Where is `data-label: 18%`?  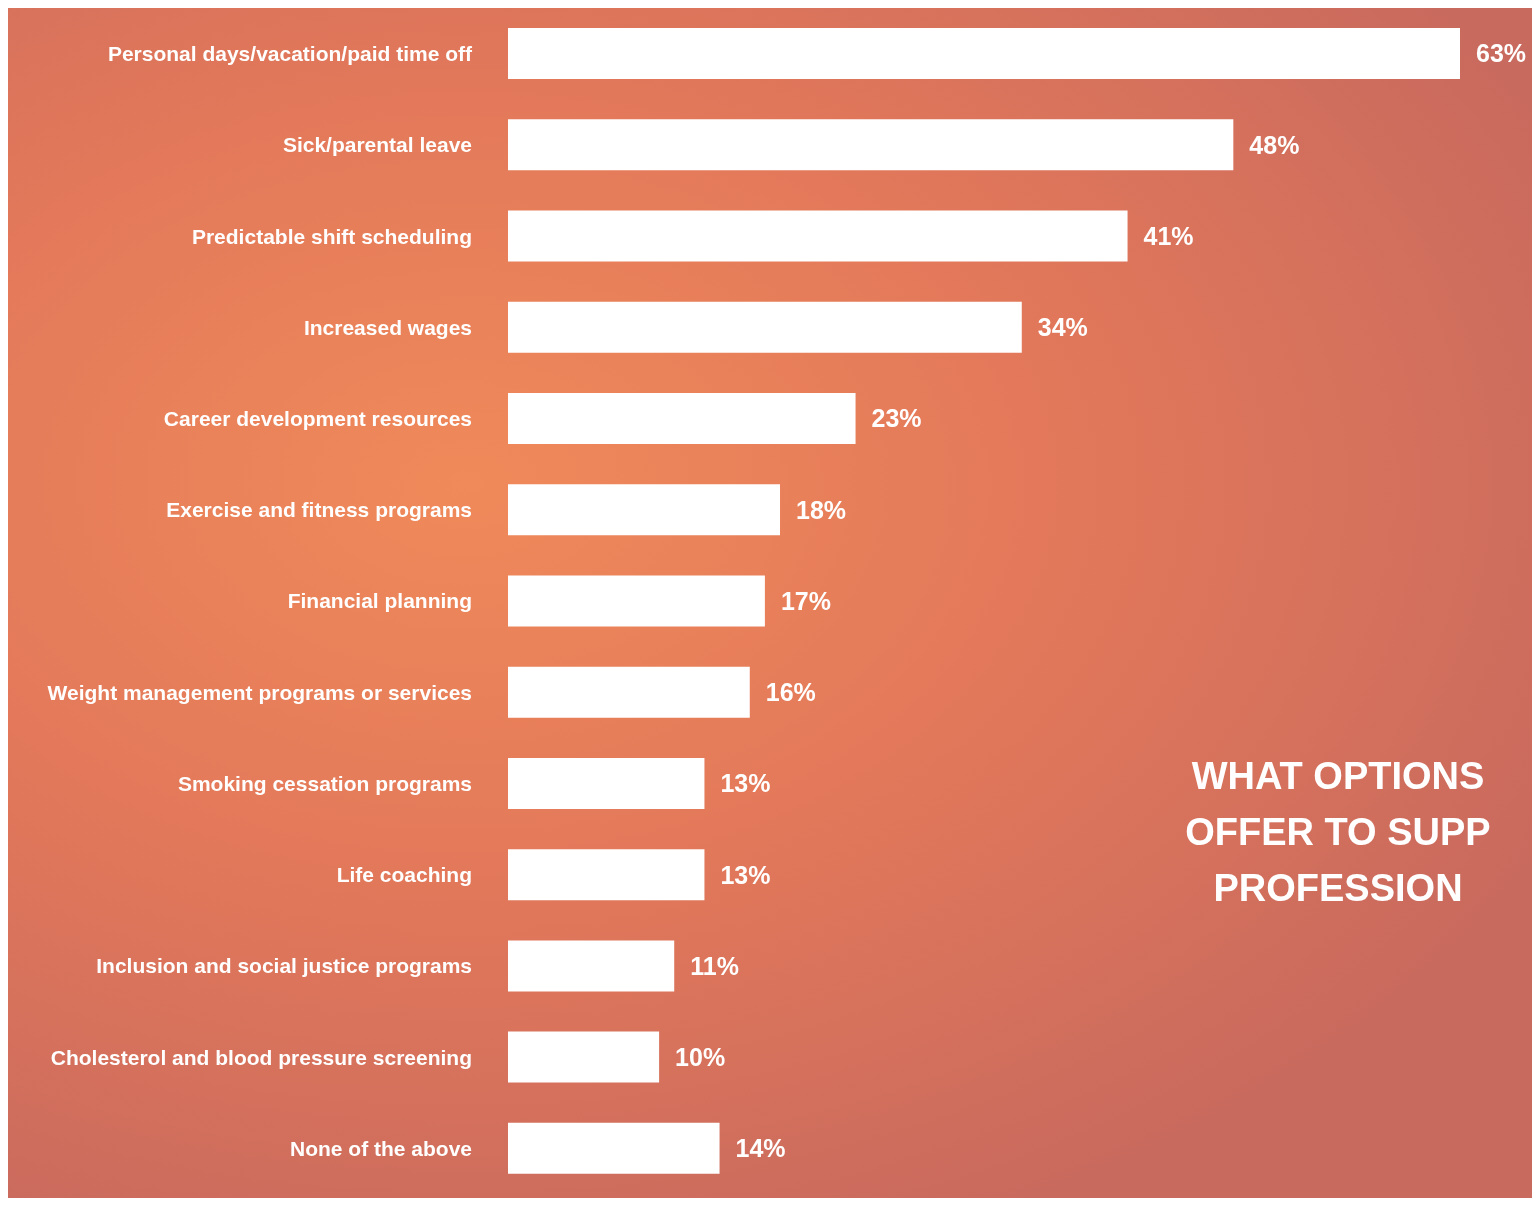
data-label: 18% is located at coordinates (821, 509).